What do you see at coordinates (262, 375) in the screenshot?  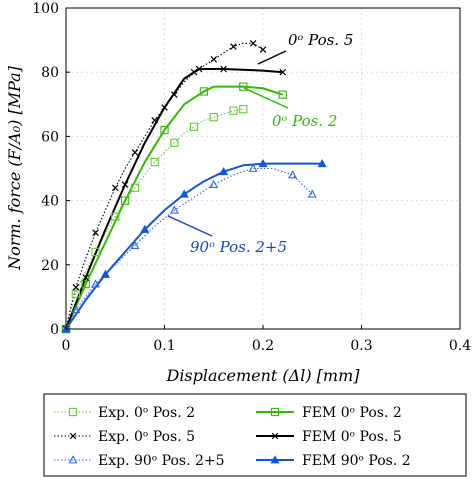 I see `x-axis-label: Displacement (Δl) [mm]` at bounding box center [262, 375].